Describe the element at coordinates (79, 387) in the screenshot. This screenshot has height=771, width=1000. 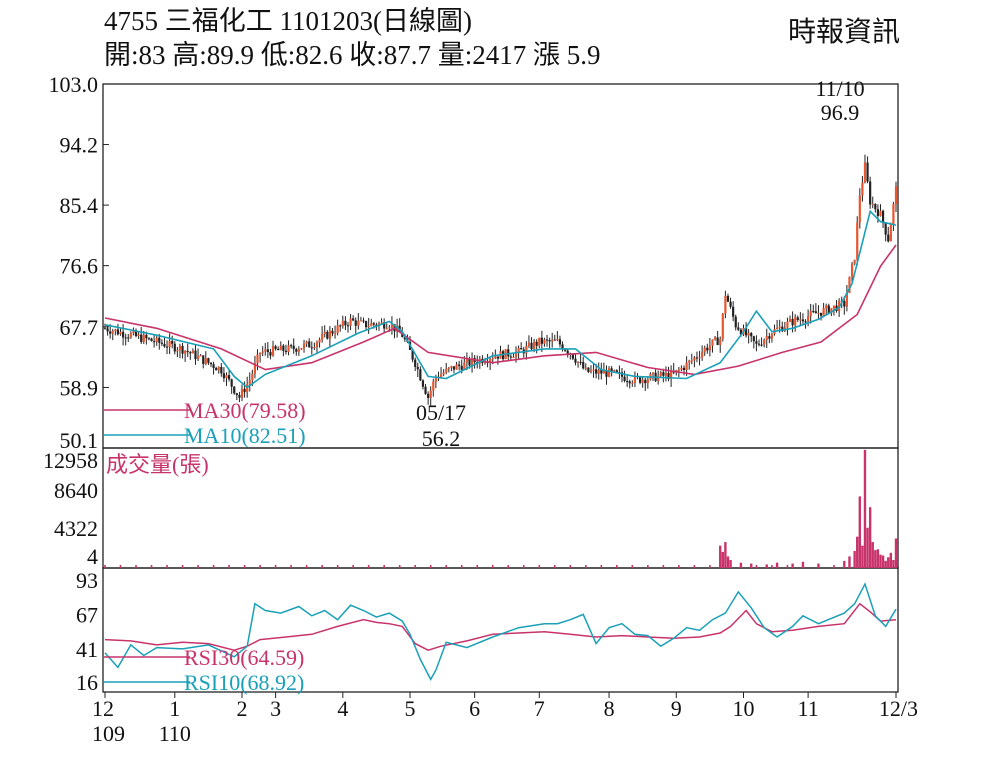
I see `price-y-tick: 58.9` at that location.